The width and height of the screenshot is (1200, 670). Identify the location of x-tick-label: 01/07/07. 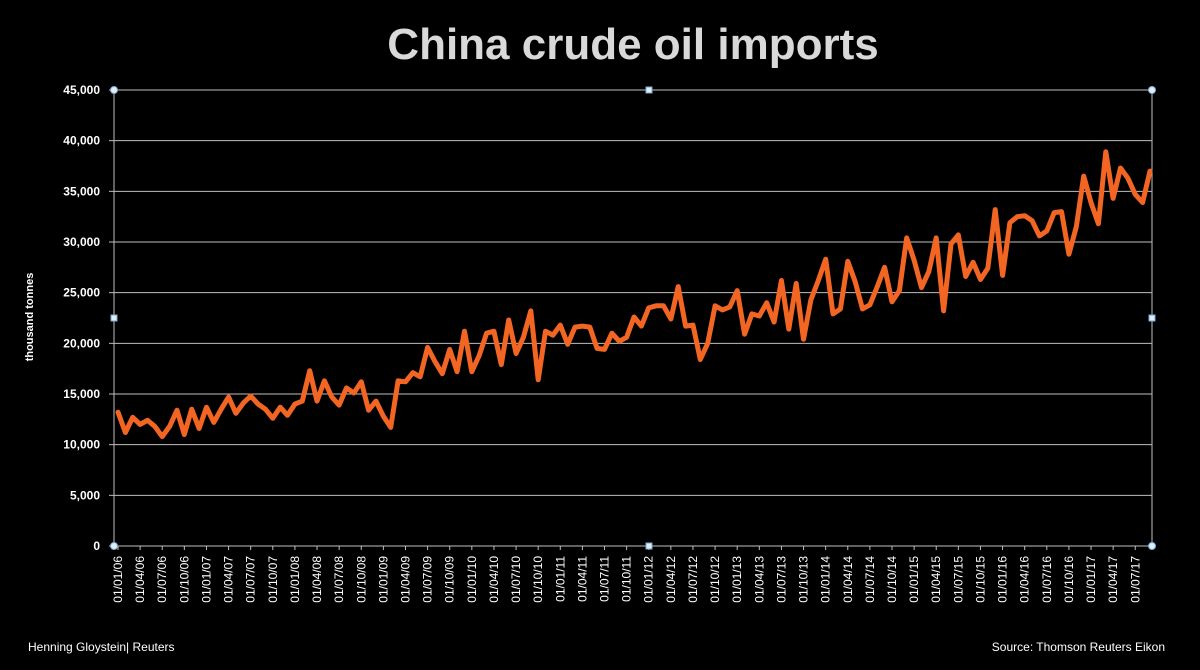
(251, 579).